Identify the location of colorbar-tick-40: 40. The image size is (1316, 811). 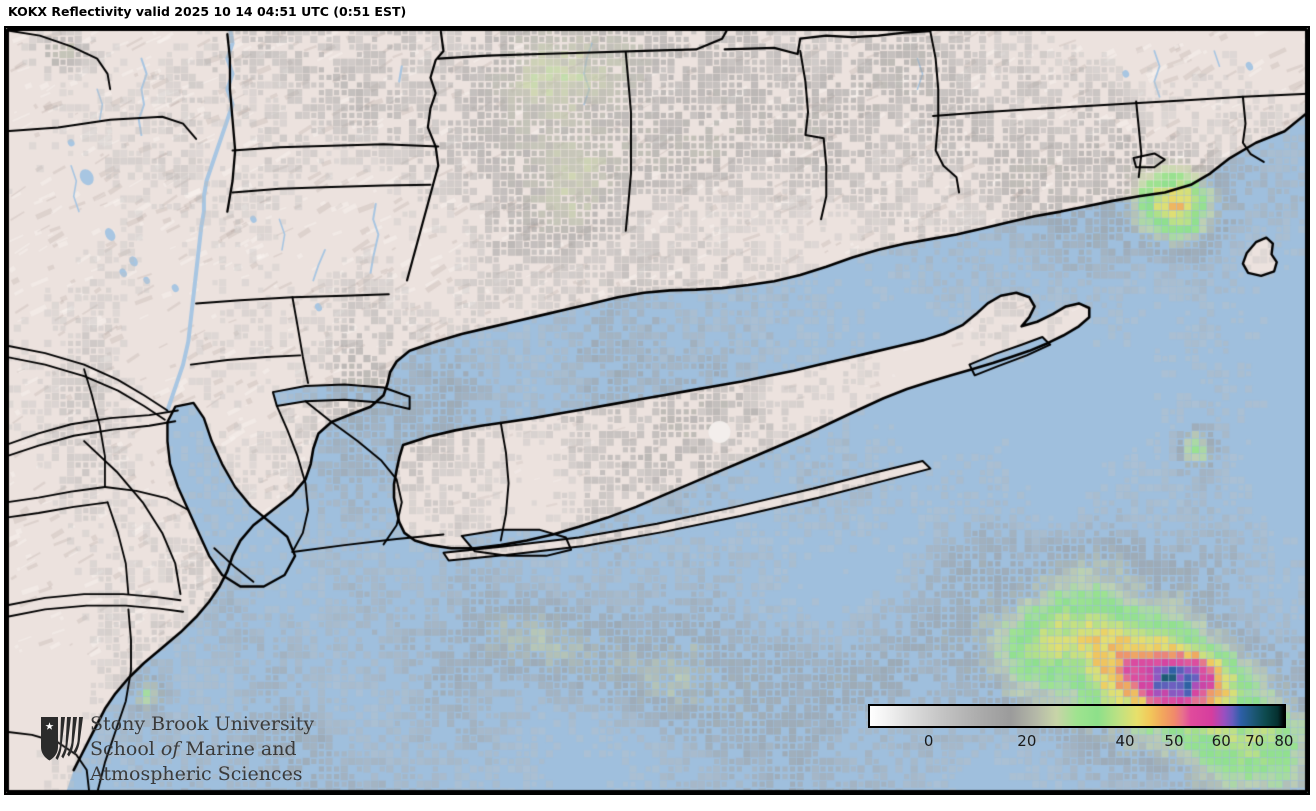
(1125, 741).